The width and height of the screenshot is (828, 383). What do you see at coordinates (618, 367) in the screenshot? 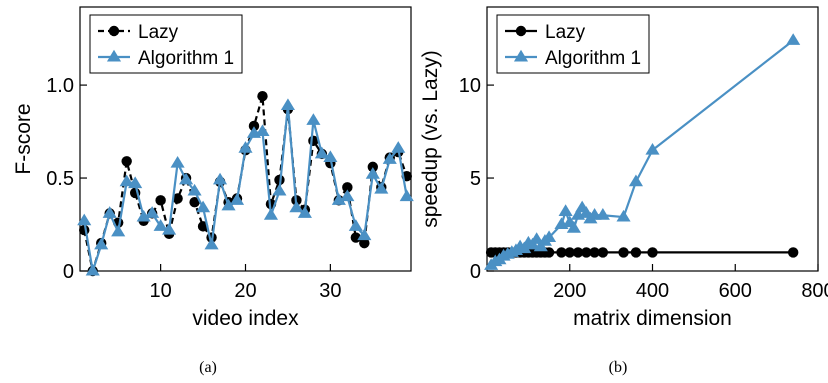
I see `panel-caption: (b)` at bounding box center [618, 367].